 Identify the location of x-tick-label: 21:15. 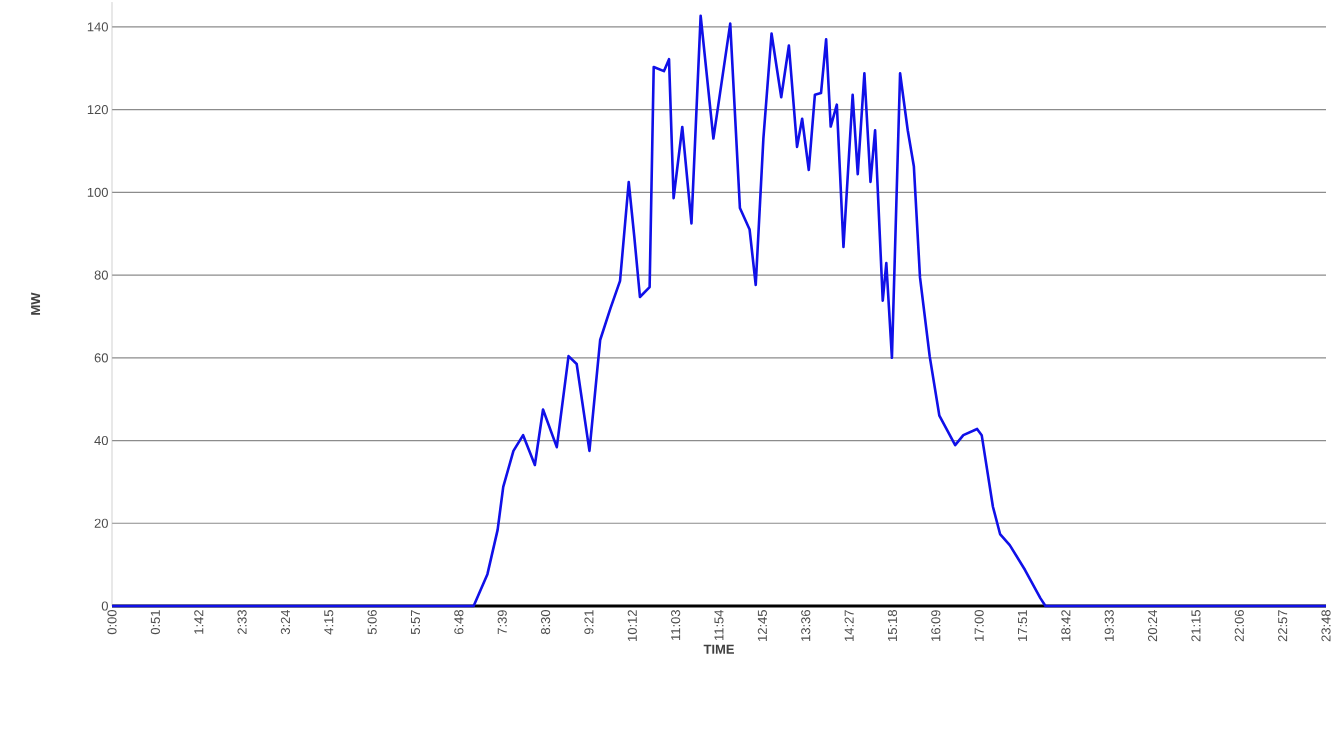
(1196, 626).